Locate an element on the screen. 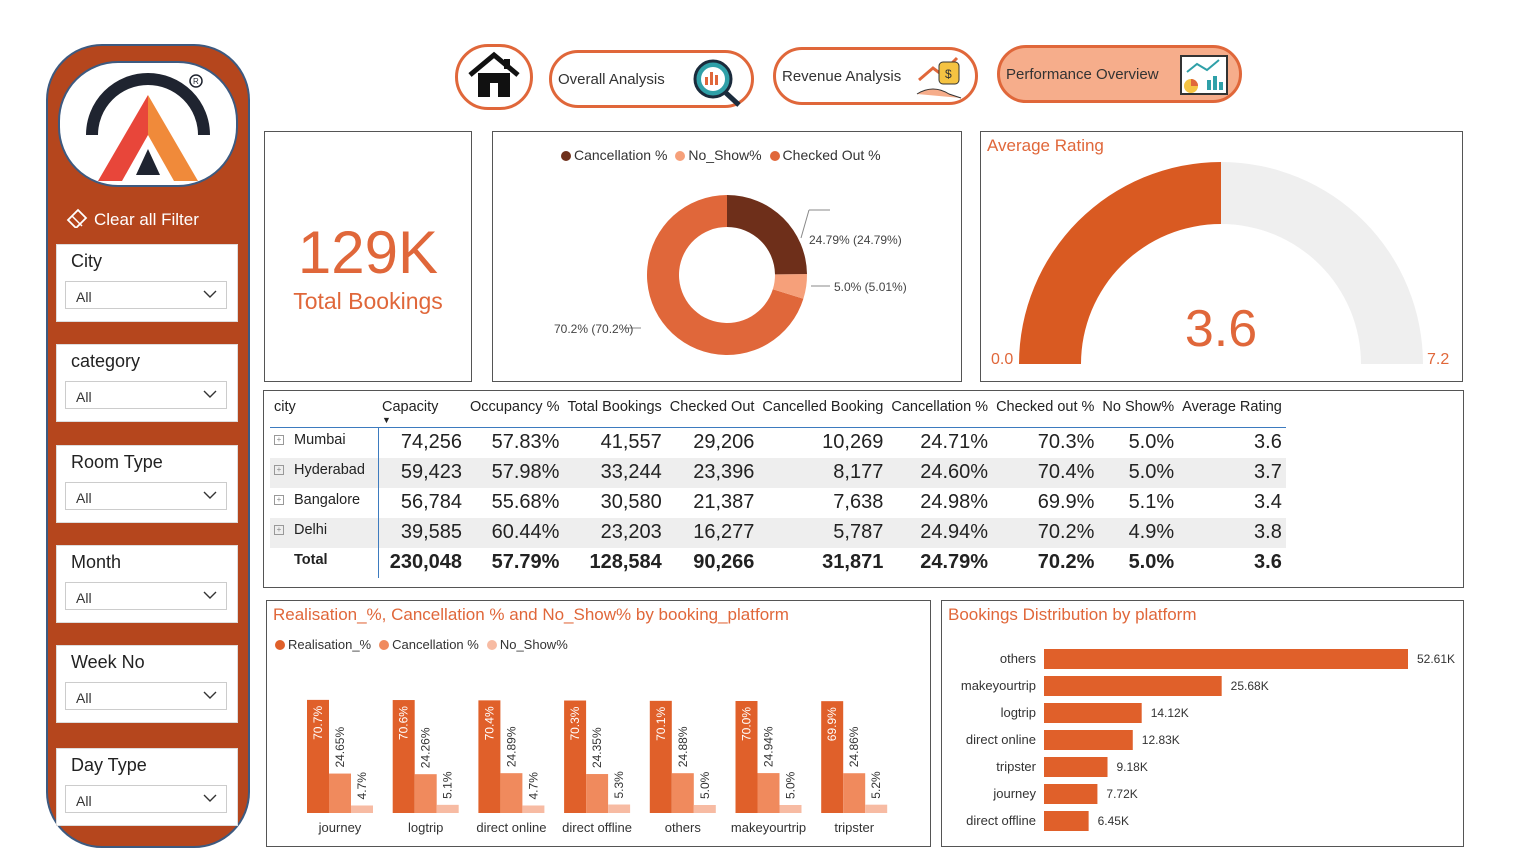  city-name: Bangalore is located at coordinates (327, 499).